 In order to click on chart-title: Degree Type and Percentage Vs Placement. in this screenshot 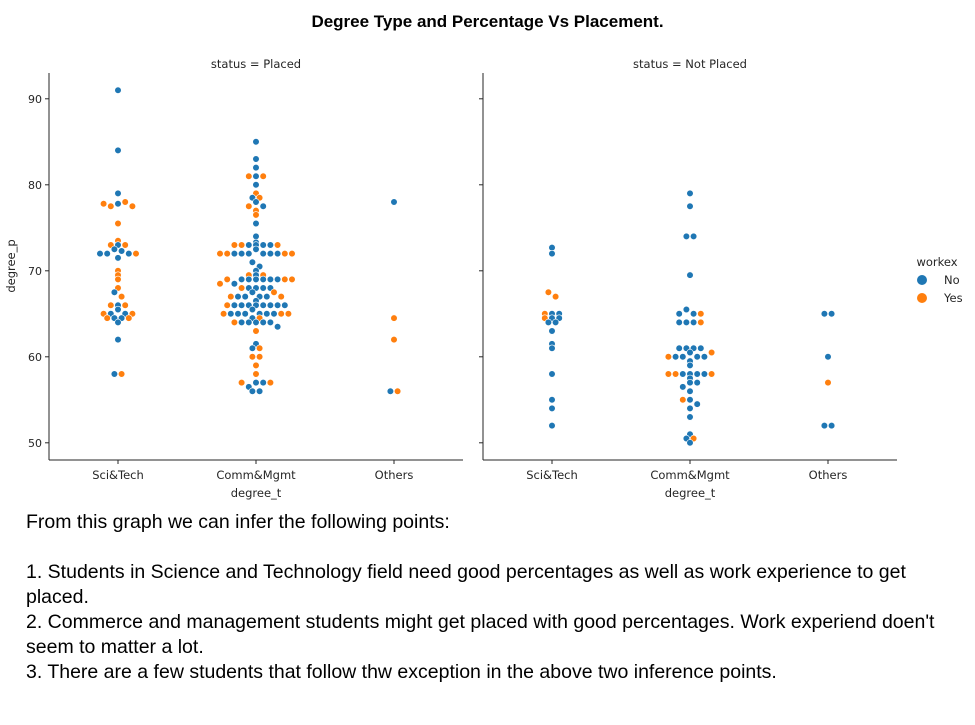, I will do `click(487, 21)`.